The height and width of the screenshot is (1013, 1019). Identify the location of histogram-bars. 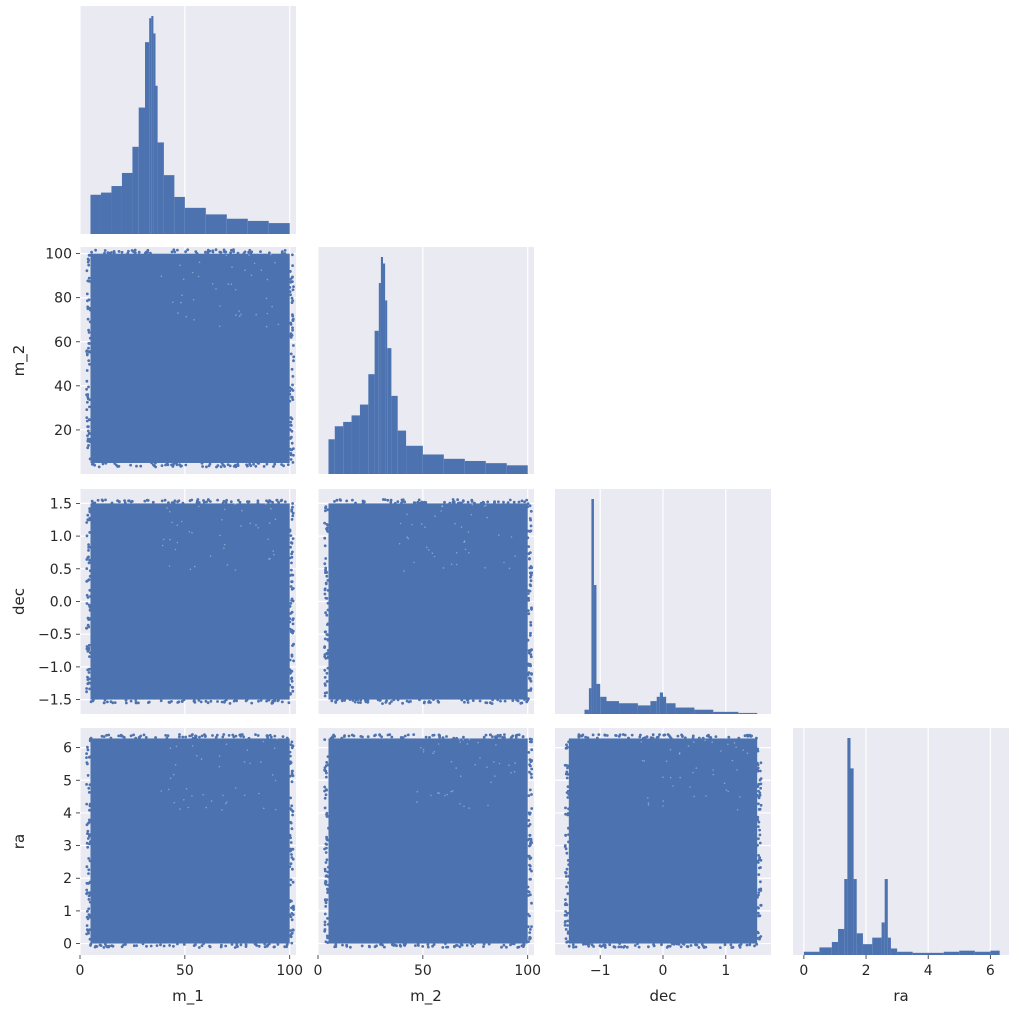
(671, 606).